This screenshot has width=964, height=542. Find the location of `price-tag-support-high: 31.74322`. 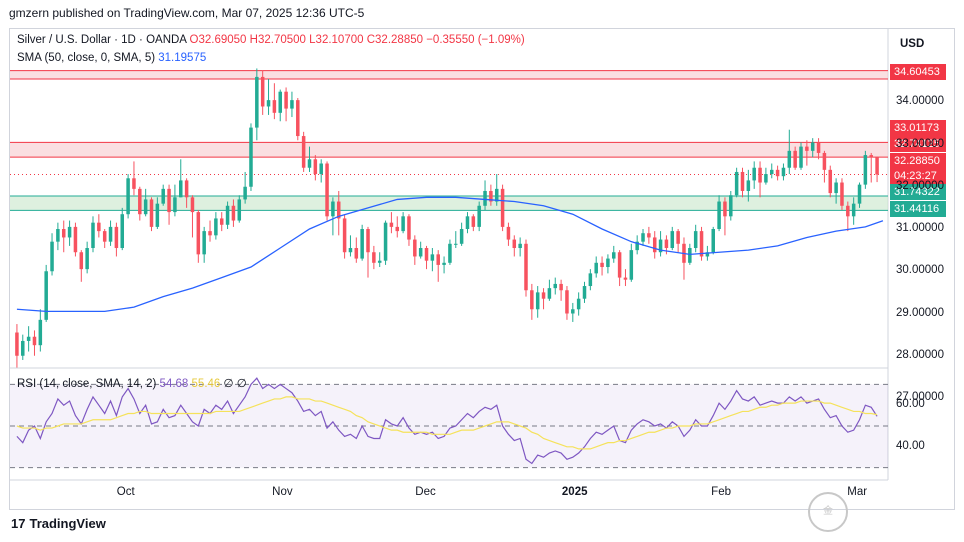

price-tag-support-high: 31.74322 is located at coordinates (918, 192).